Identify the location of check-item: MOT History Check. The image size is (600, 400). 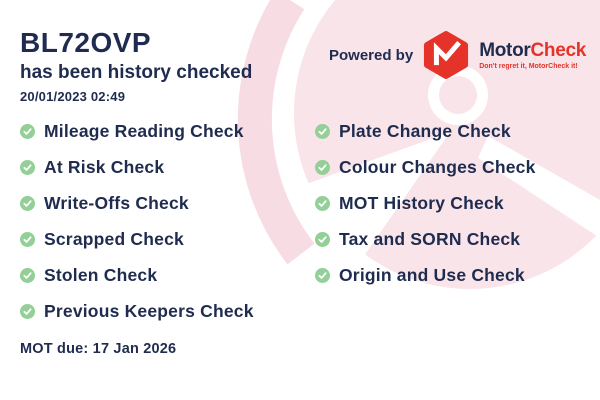
(425, 203).